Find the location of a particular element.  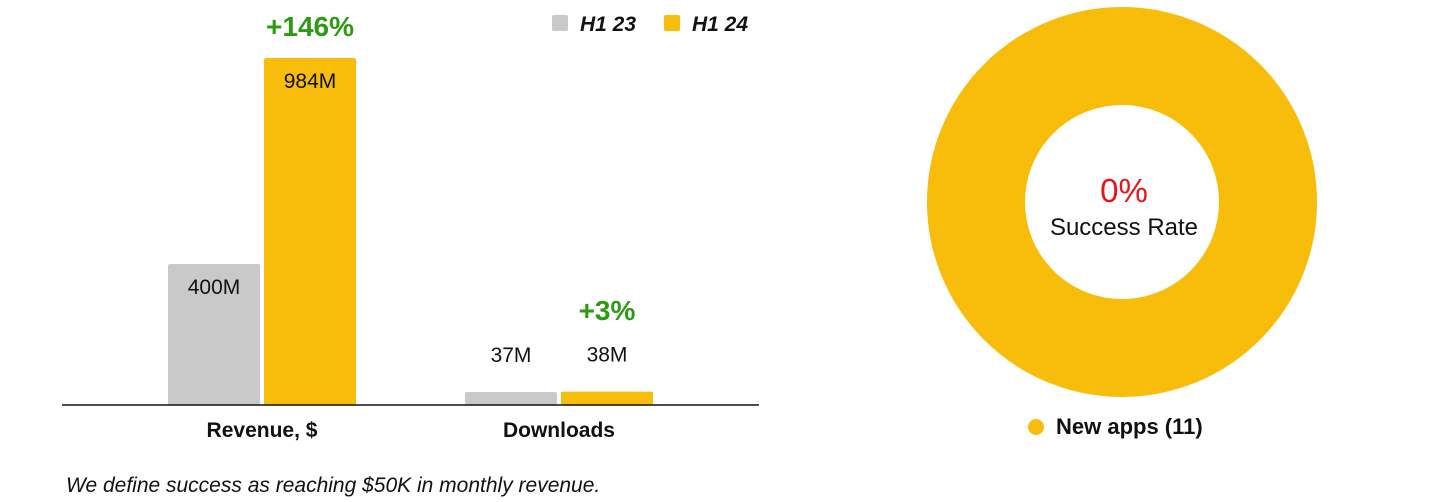

donut-center-value: 0% is located at coordinates (1124, 190).